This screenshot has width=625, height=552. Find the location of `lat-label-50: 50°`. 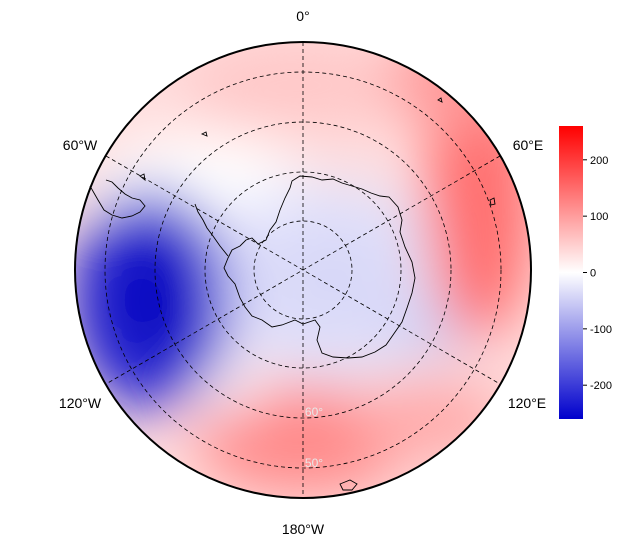

lat-label-50: 50° is located at coordinates (314, 463).